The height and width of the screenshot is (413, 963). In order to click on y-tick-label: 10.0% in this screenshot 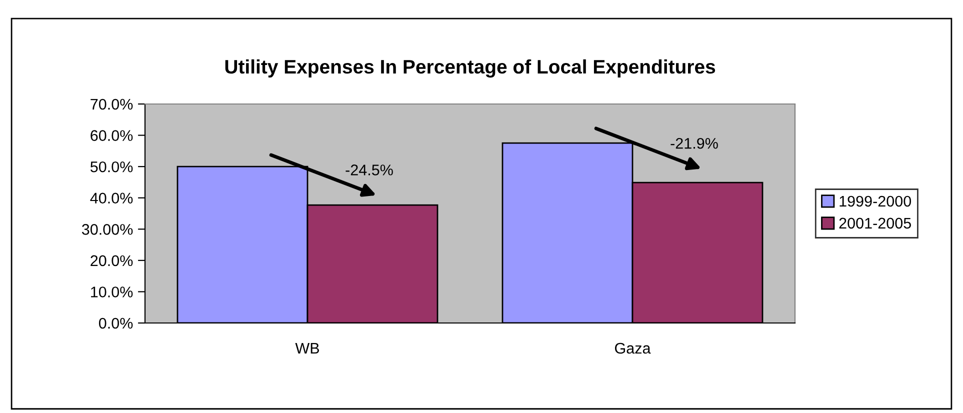, I will do `click(112, 292)`.